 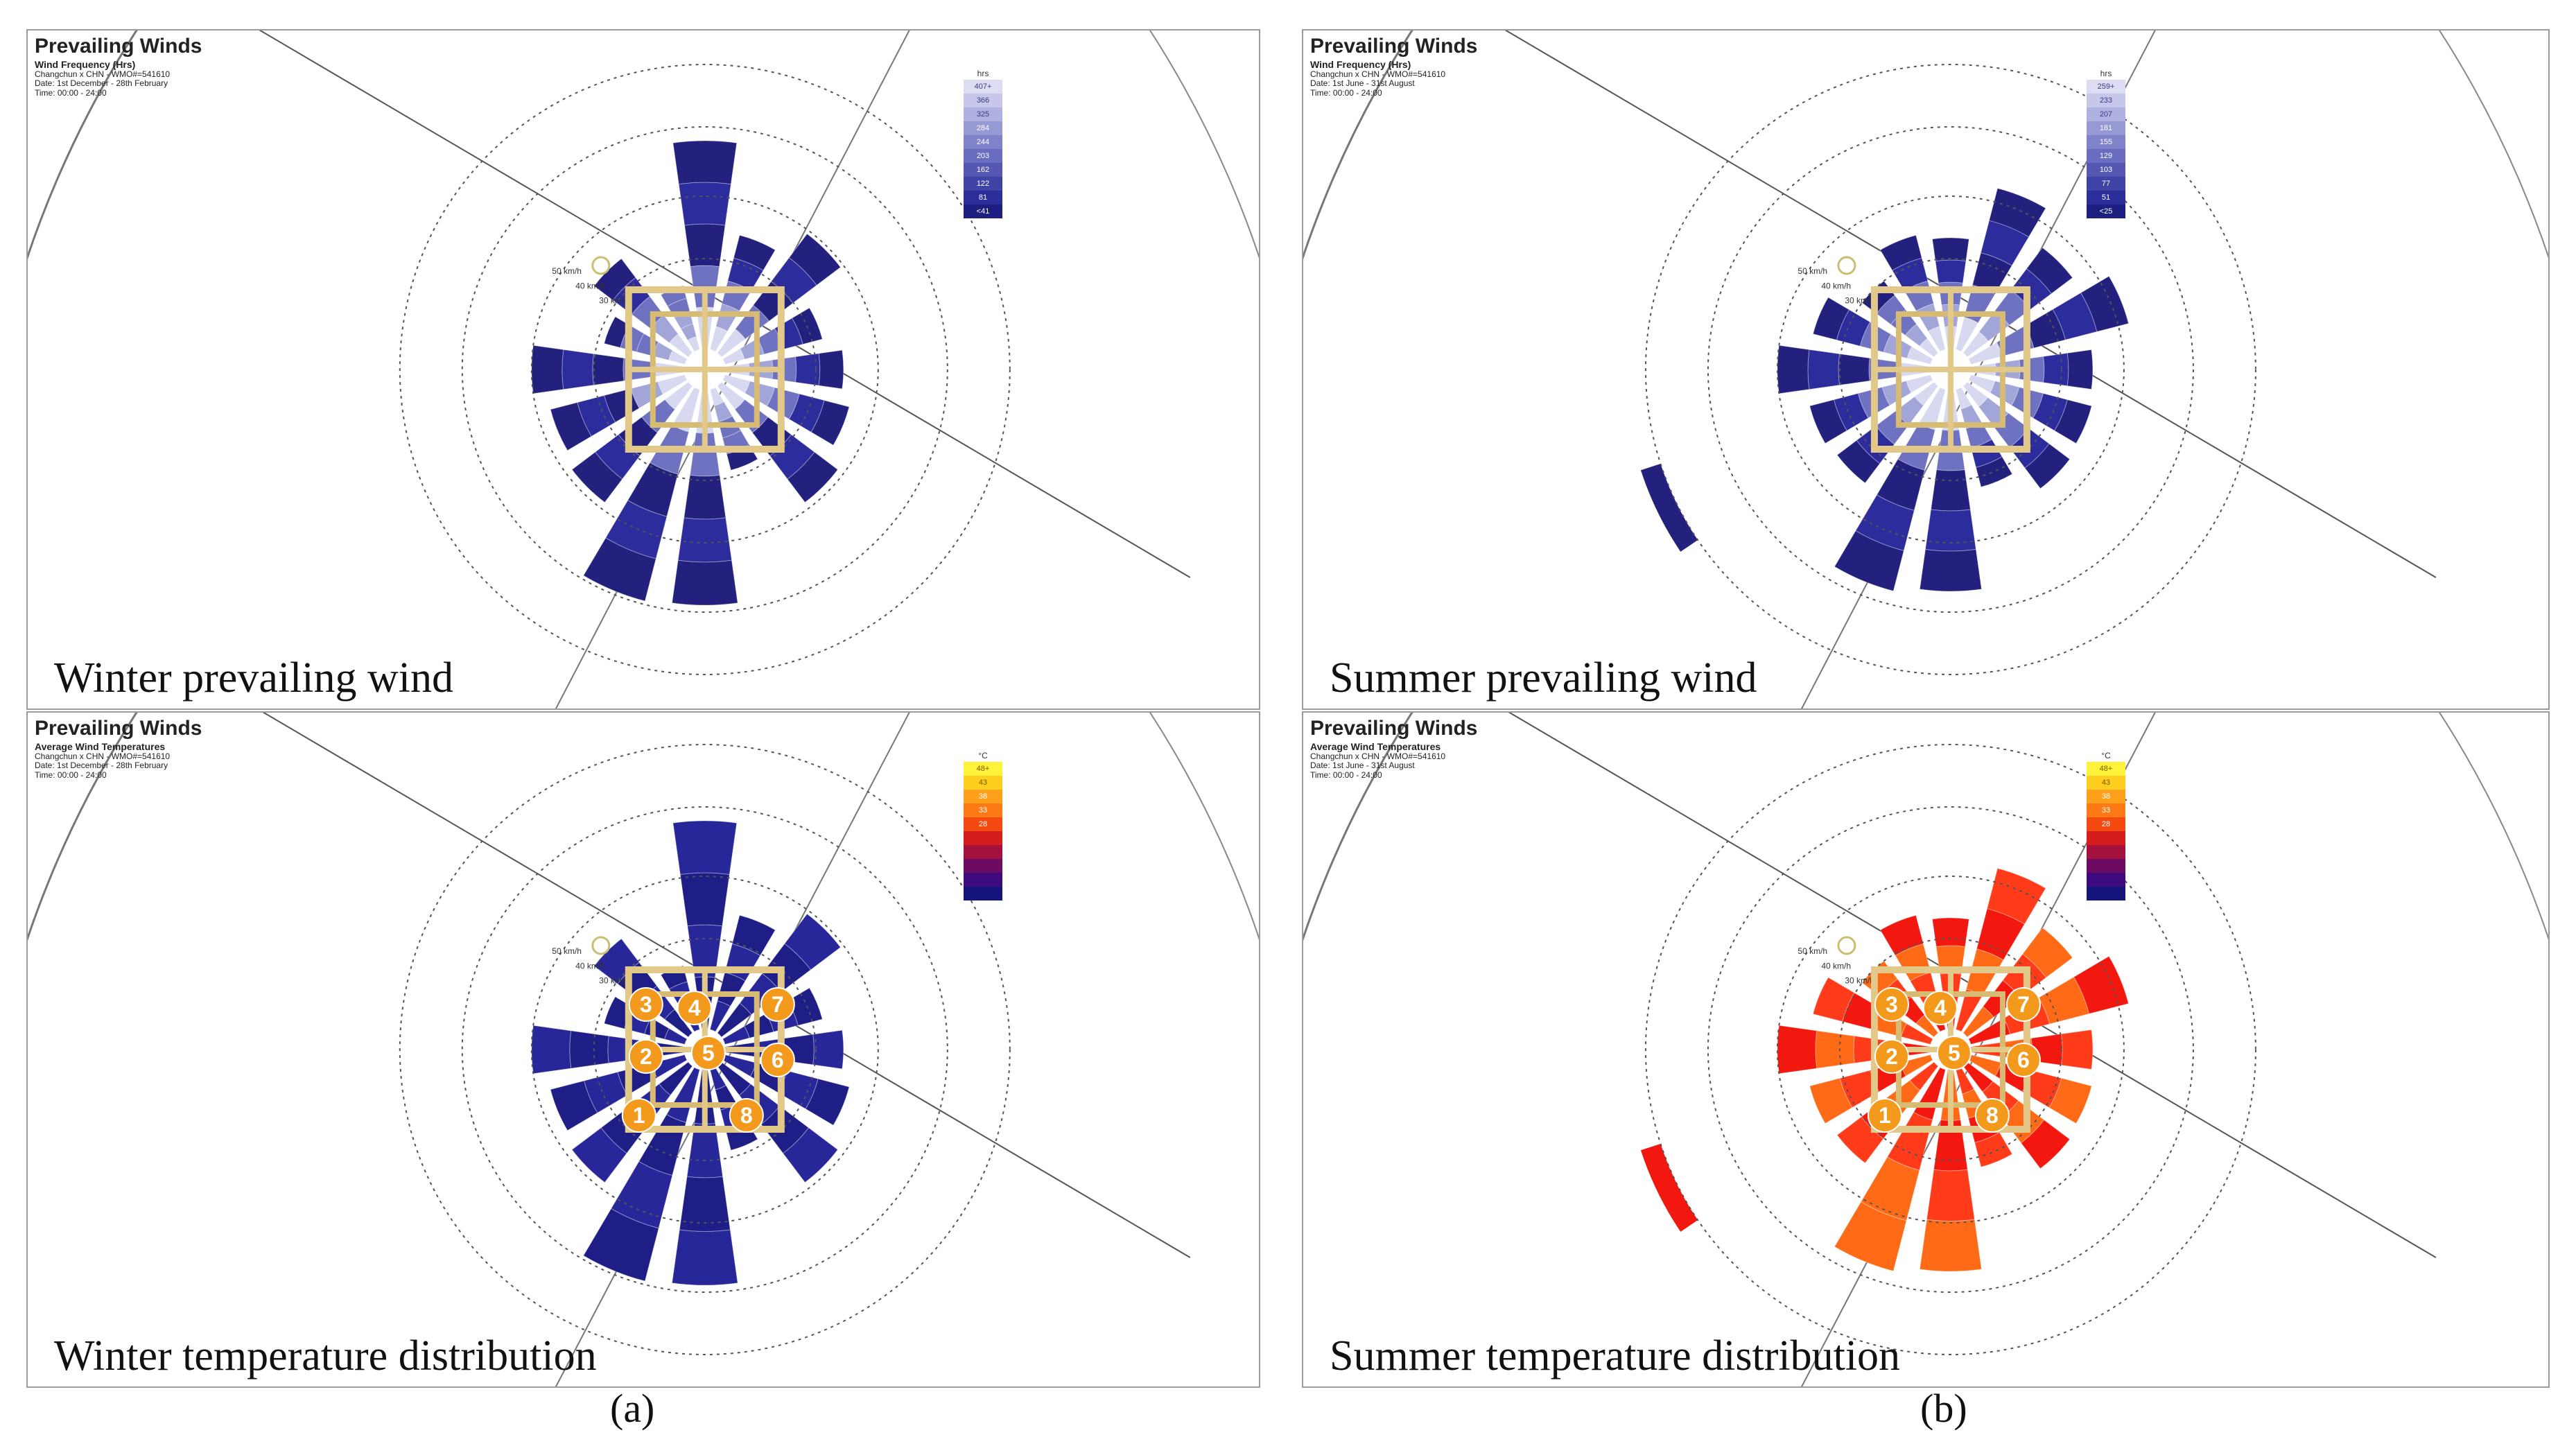 I want to click on panel-caption: Winter prevailing wind, so click(x=254, y=678).